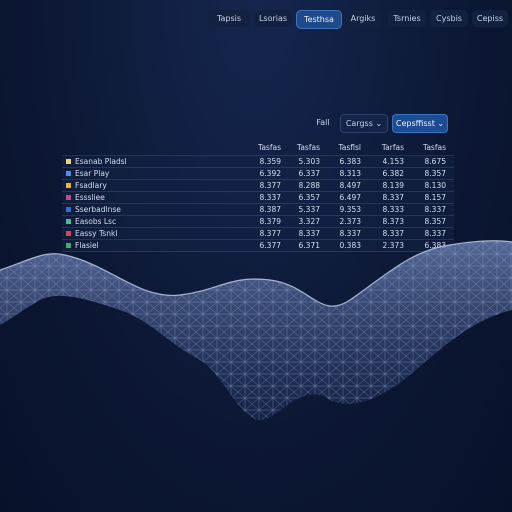 This screenshot has height=512, width=512. I want to click on nav-tab: Cepiss, so click(490, 18).